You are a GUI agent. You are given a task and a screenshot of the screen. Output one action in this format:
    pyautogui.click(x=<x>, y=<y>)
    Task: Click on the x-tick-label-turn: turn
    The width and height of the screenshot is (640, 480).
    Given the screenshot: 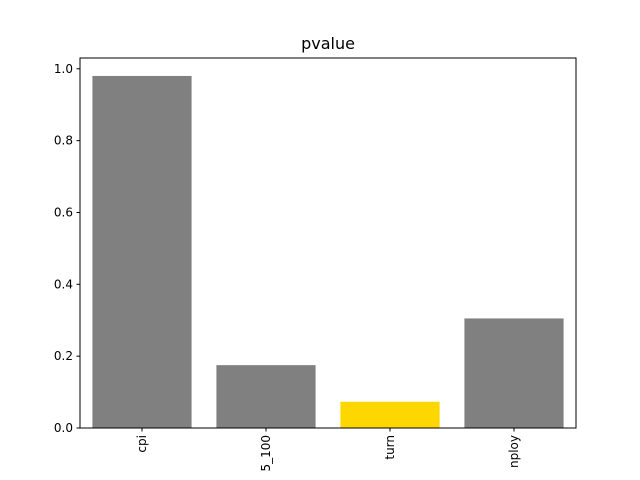 What is the action you would take?
    pyautogui.click(x=390, y=447)
    